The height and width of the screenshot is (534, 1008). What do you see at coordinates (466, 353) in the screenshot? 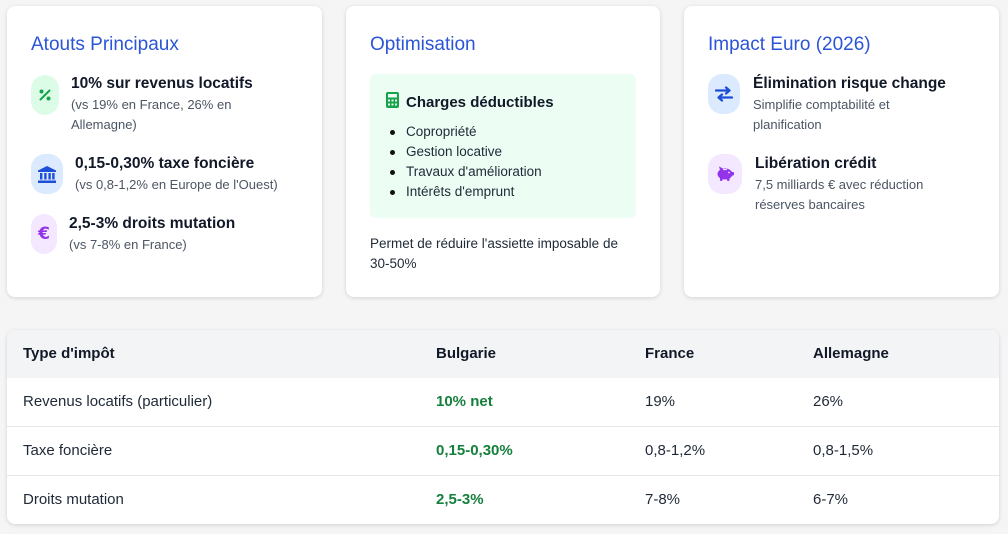
I see `column-header: Bulgarie` at bounding box center [466, 353].